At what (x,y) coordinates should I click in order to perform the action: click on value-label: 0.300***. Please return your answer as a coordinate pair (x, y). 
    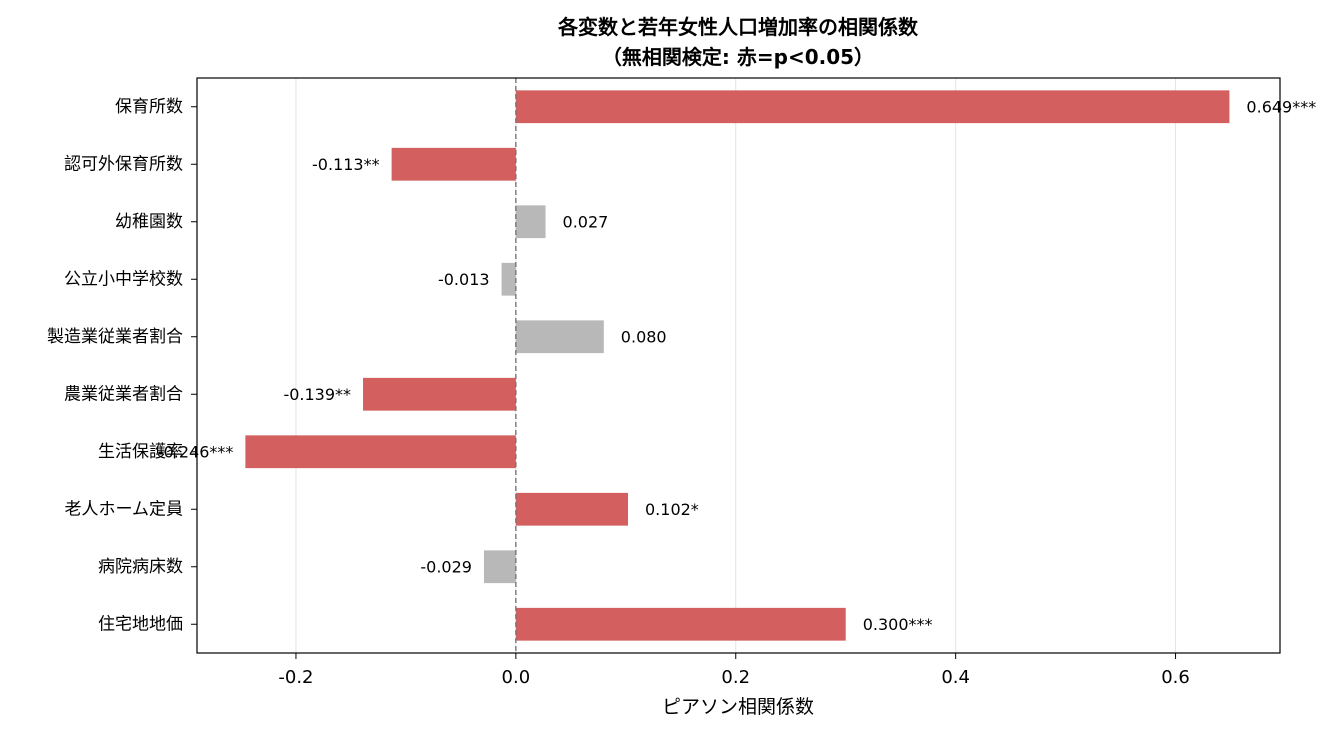
    Looking at the image, I should click on (898, 624).